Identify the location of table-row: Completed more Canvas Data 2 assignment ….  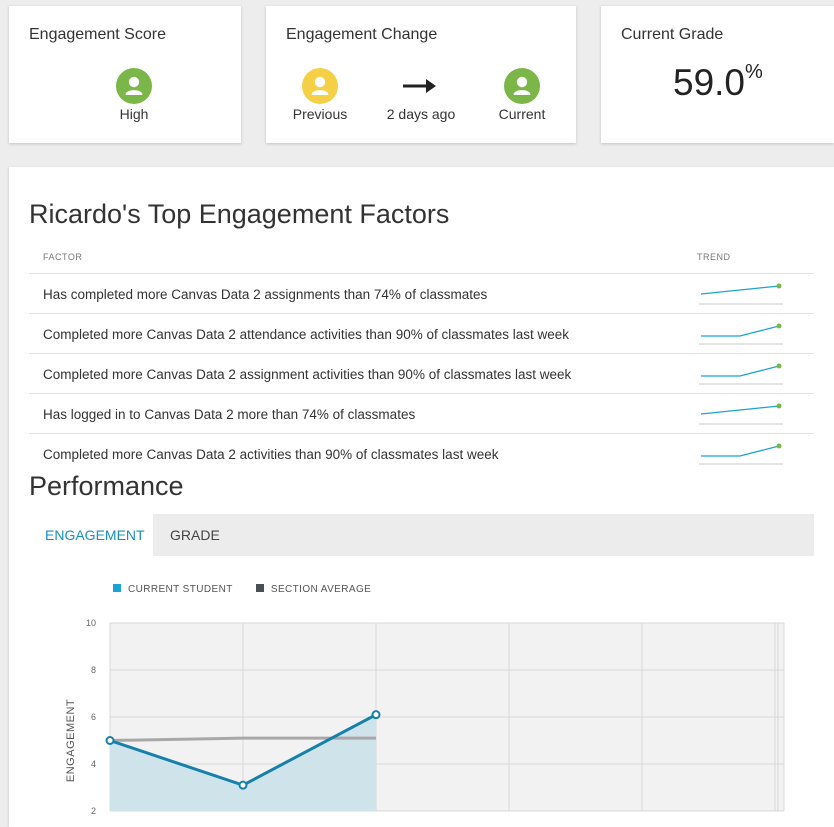
(421, 374).